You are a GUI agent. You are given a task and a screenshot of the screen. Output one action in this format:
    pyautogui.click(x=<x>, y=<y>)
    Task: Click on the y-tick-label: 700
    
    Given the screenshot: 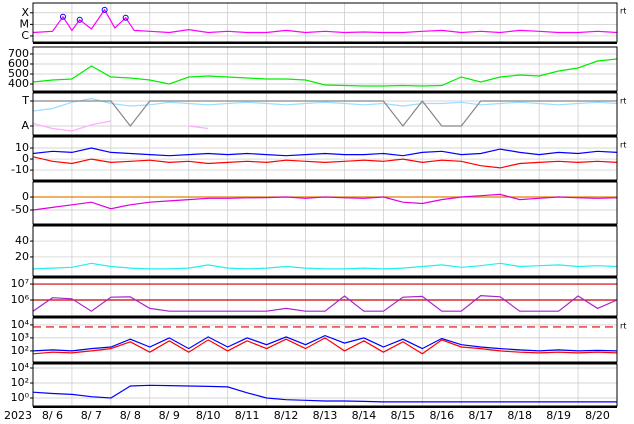 What is the action you would take?
    pyautogui.click(x=18, y=53)
    